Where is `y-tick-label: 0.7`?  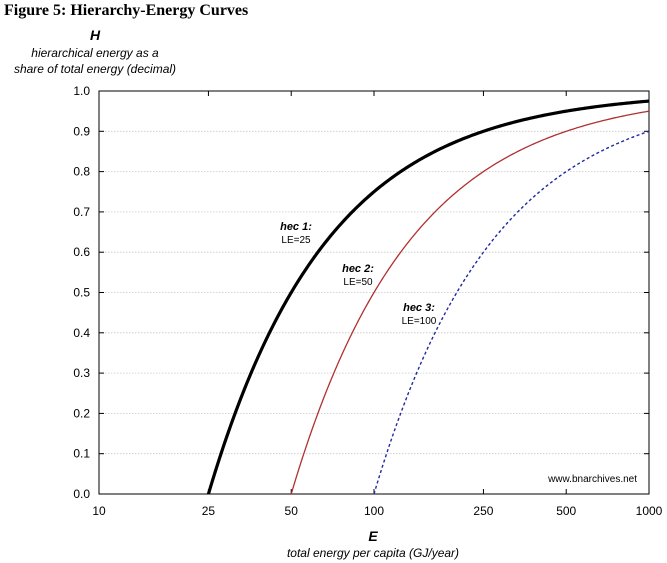 y-tick-label: 0.7 is located at coordinates (81, 212).